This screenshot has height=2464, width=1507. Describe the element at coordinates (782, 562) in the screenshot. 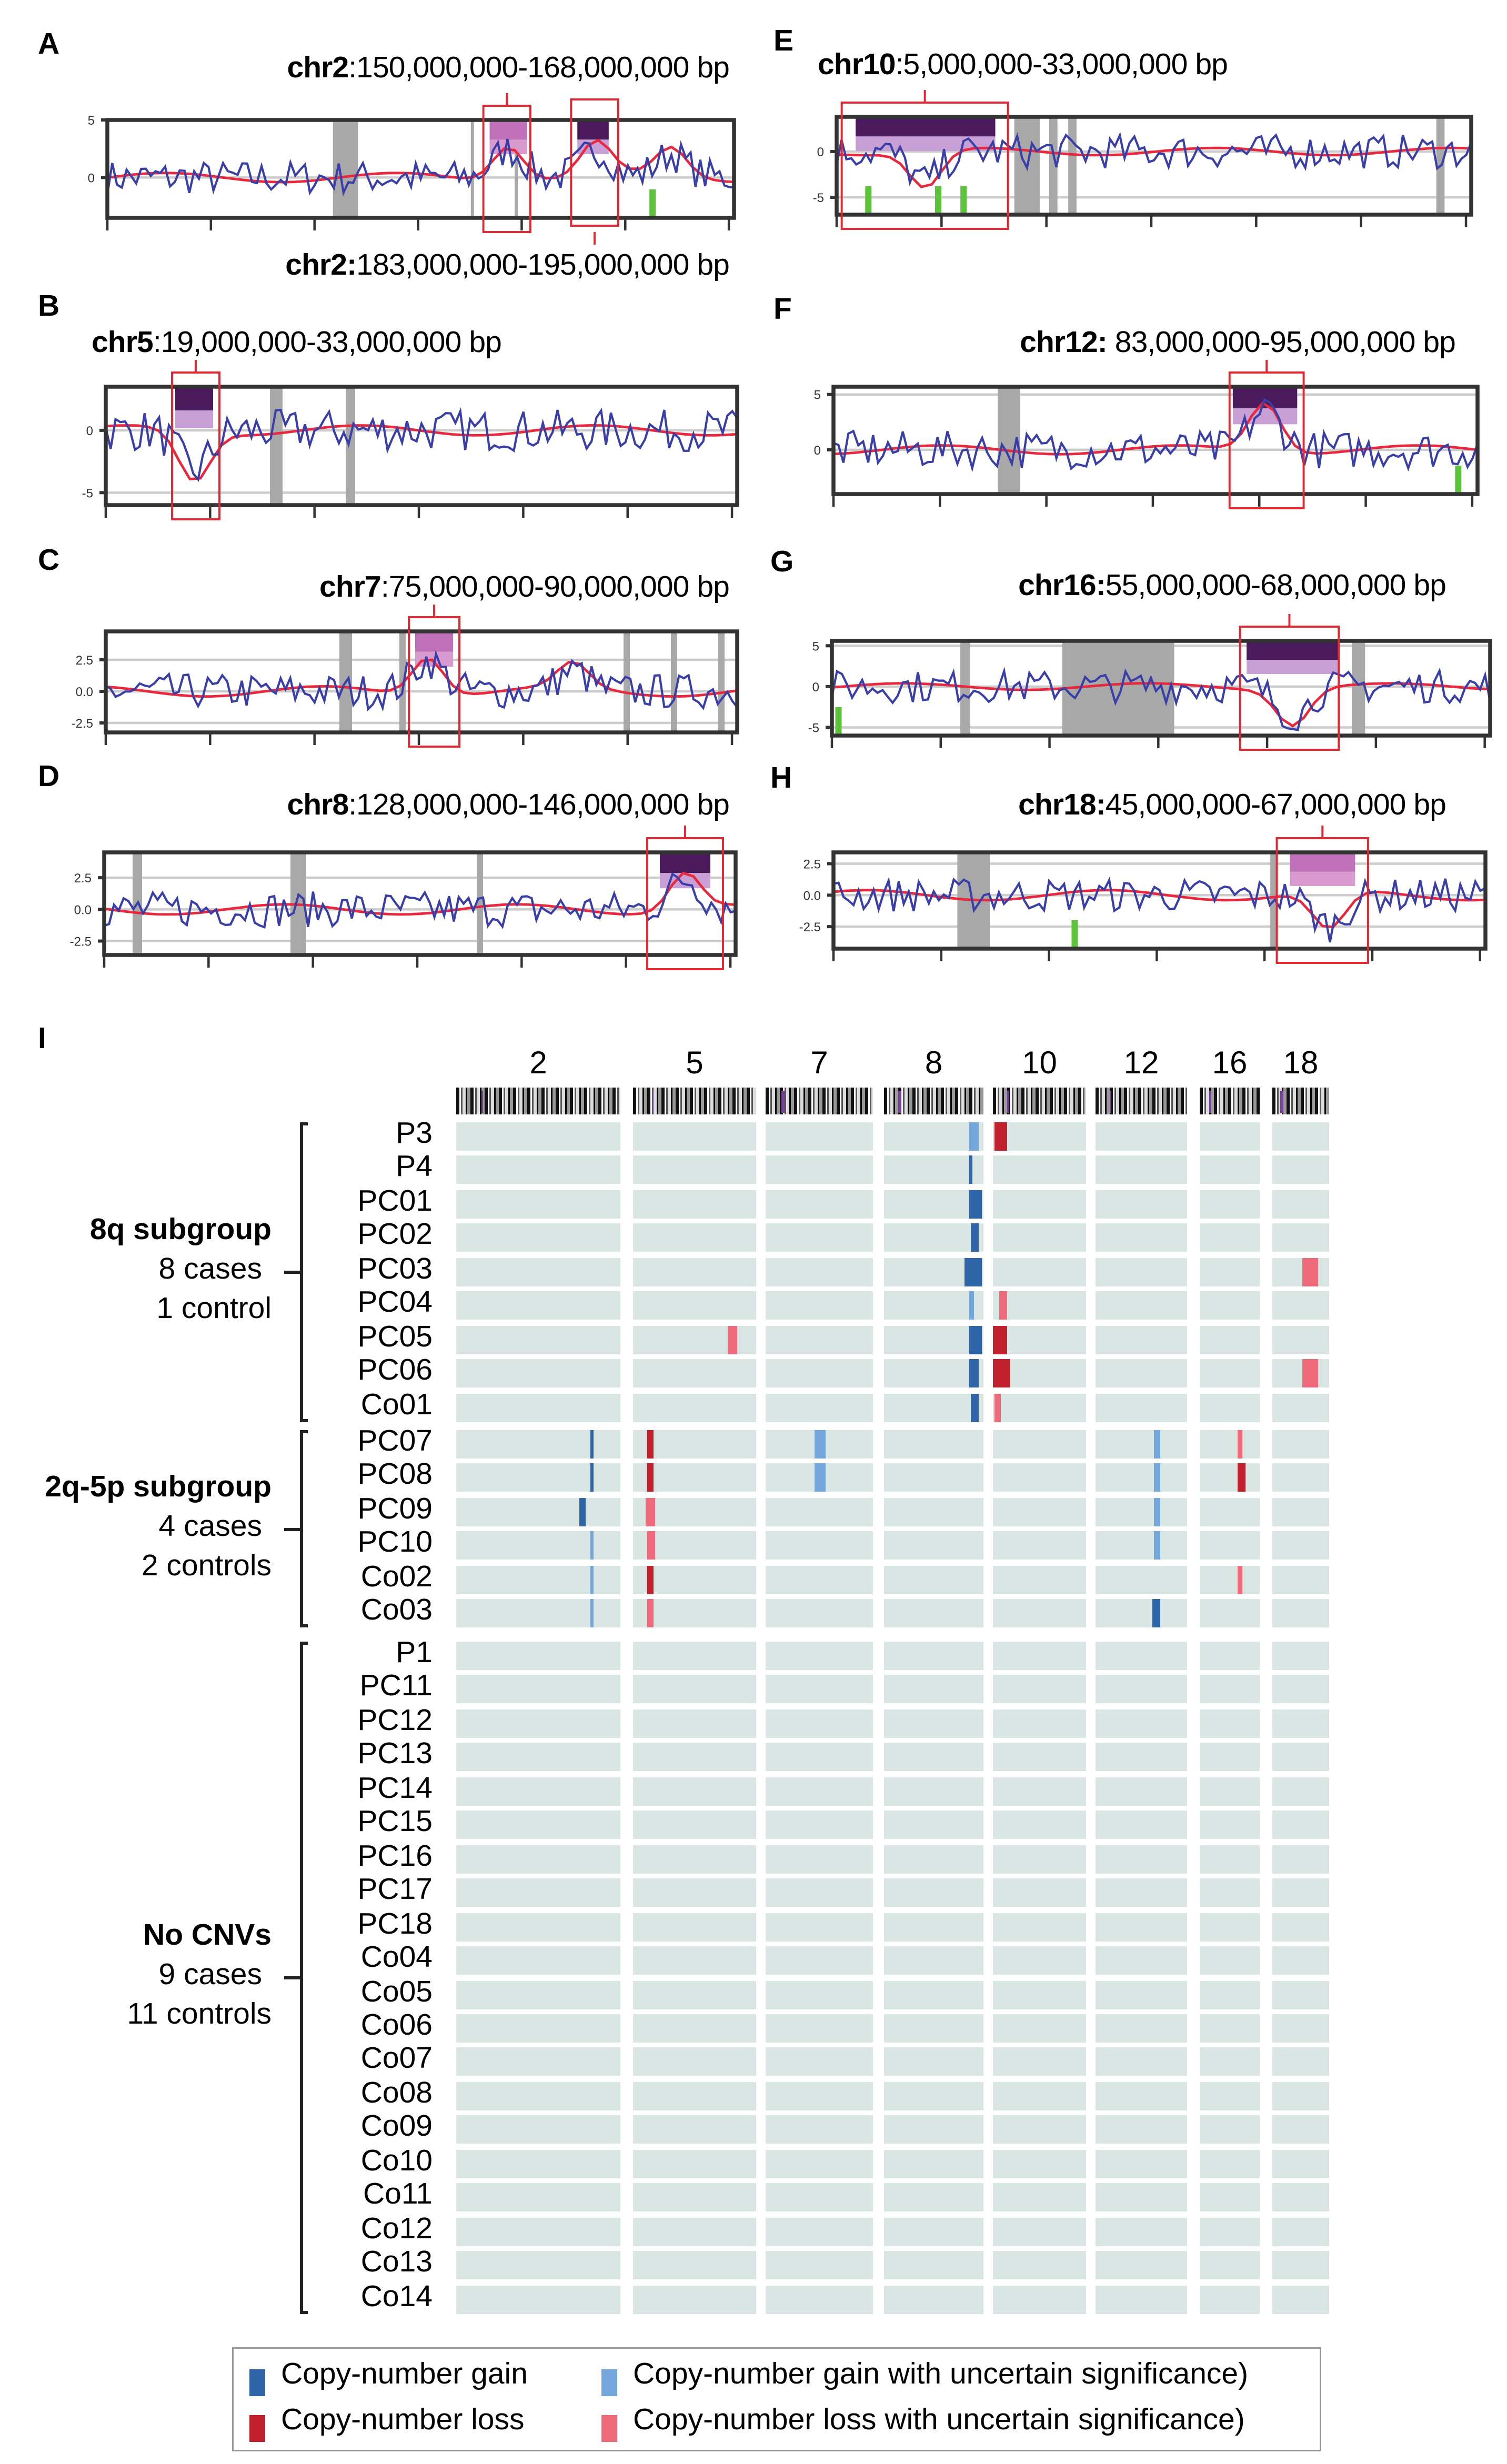

I see `panel-letter-G: G` at that location.